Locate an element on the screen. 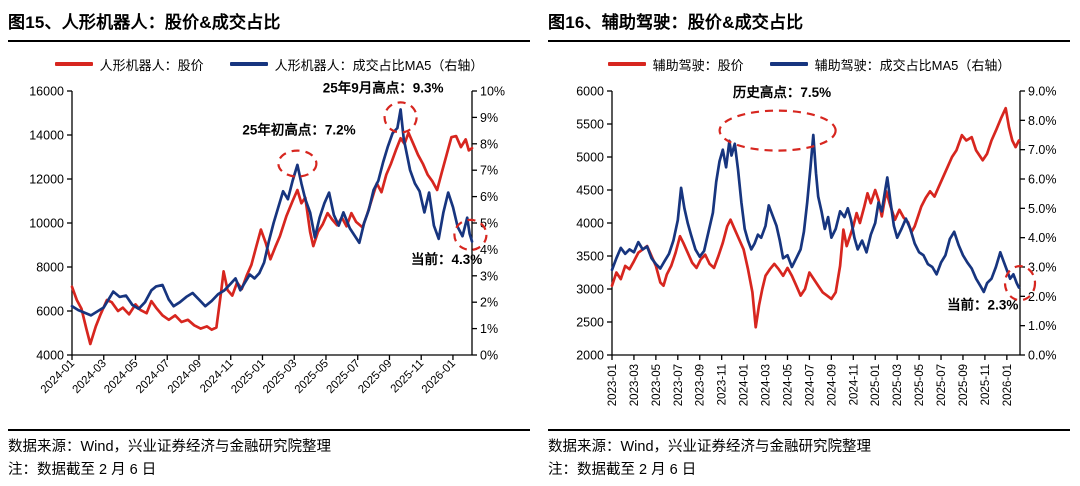 This screenshot has height=486, width=1080. svg-text: 2023-01 is located at coordinates (613, 385).